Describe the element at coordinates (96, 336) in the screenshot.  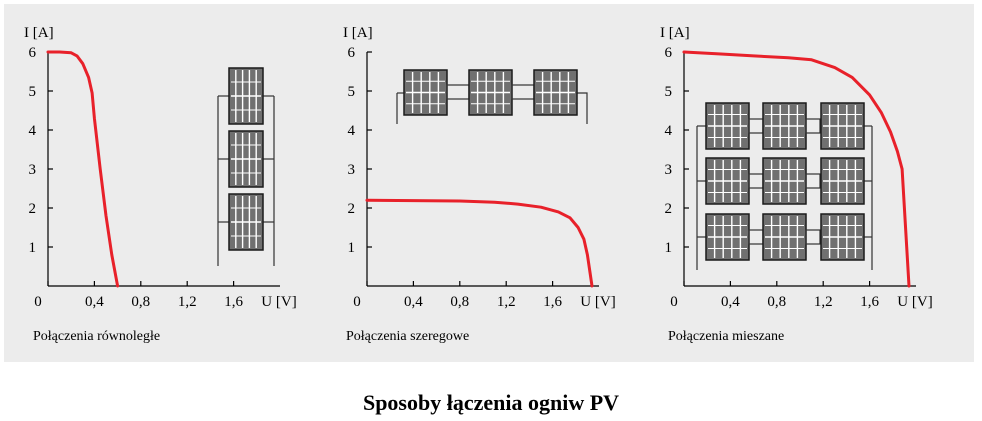
I see `chart-subtitle: Połączenia równoległe` at that location.